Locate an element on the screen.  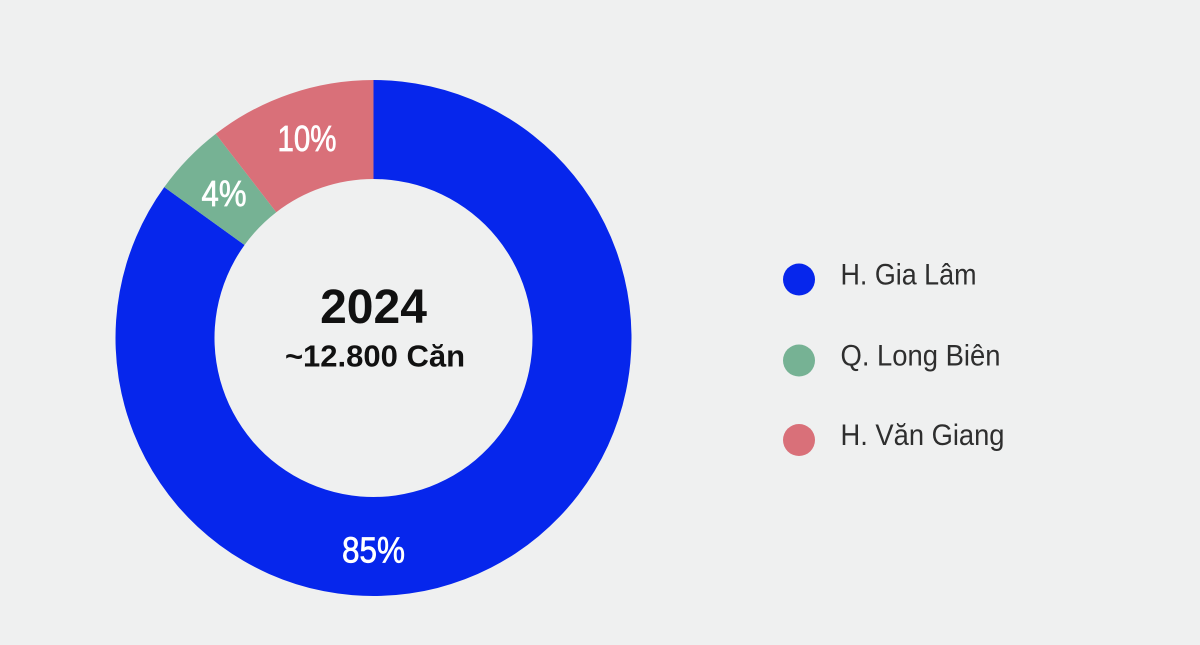
svg-text: 4% is located at coordinates (224, 193).